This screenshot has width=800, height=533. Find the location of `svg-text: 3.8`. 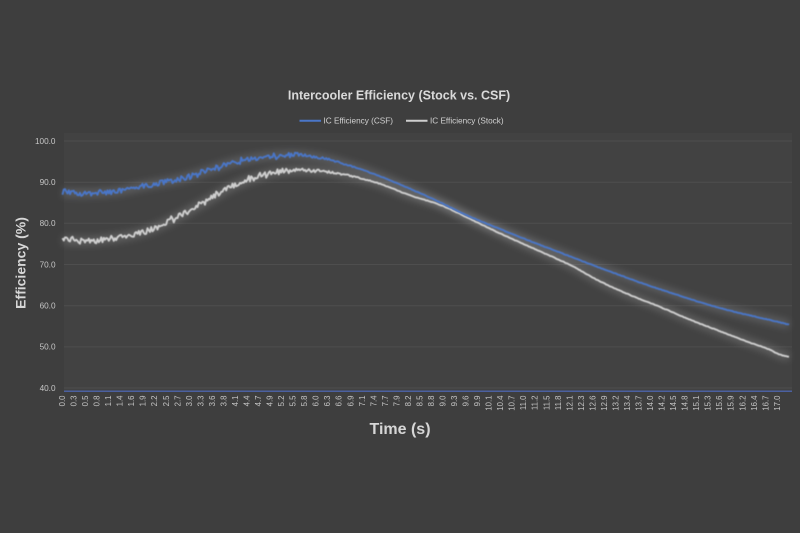

svg-text: 3.8 is located at coordinates (223, 401).